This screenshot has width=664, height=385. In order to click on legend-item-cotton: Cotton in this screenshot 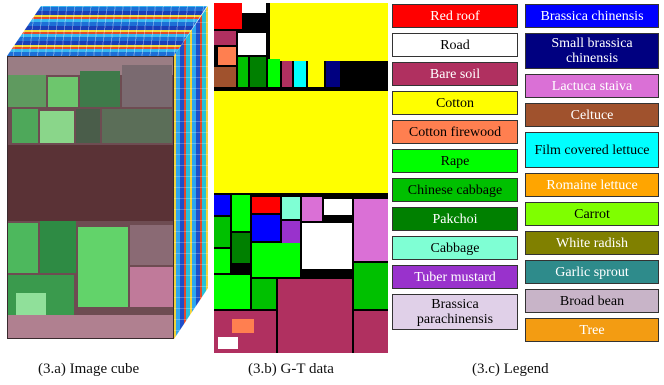, I will do `click(455, 103)`.